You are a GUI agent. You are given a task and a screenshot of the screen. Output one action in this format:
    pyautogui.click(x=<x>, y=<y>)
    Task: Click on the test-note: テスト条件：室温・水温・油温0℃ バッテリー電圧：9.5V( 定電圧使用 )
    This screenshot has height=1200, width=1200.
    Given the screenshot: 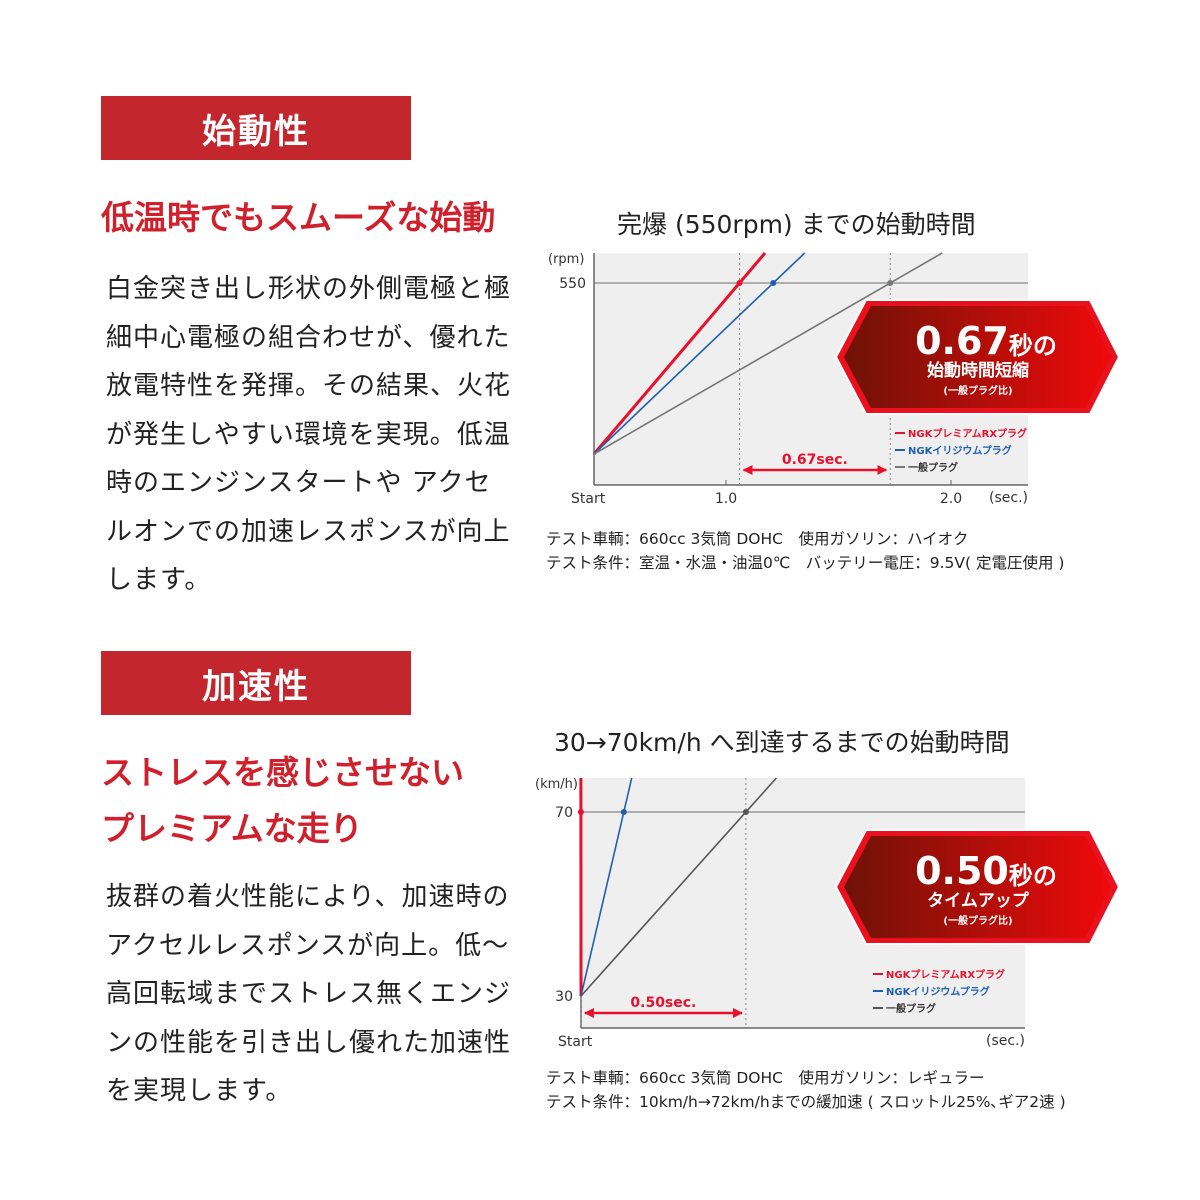 What is the action you would take?
    pyautogui.click(x=805, y=563)
    